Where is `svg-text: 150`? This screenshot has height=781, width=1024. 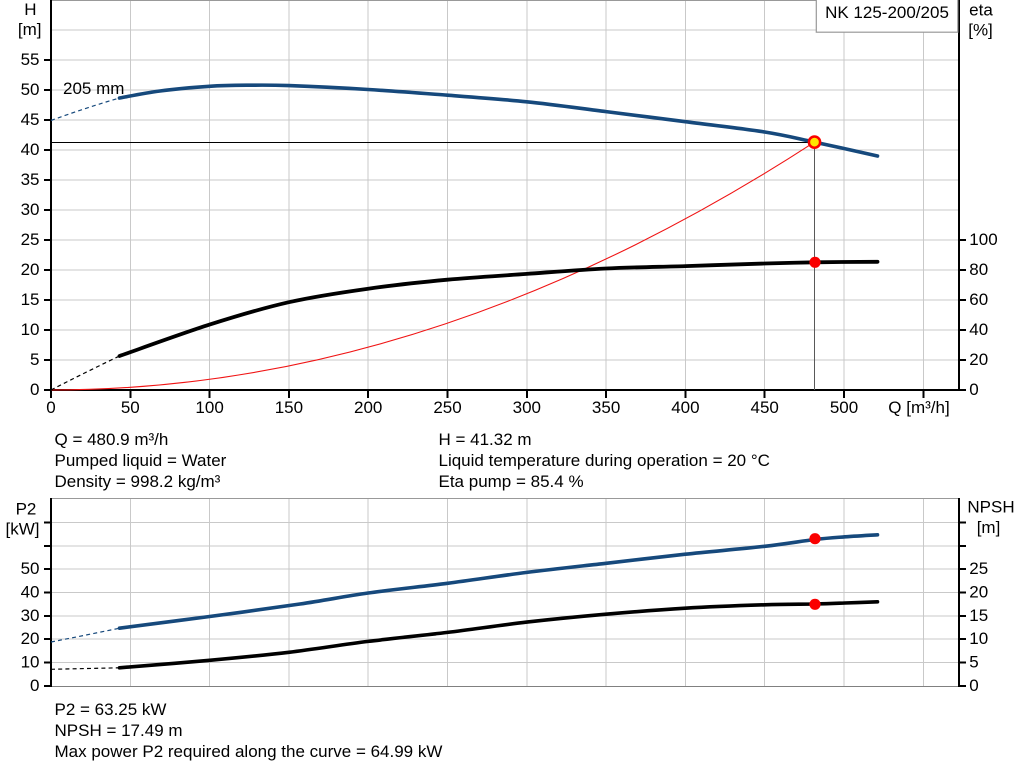 svg-text: 150 is located at coordinates (289, 407).